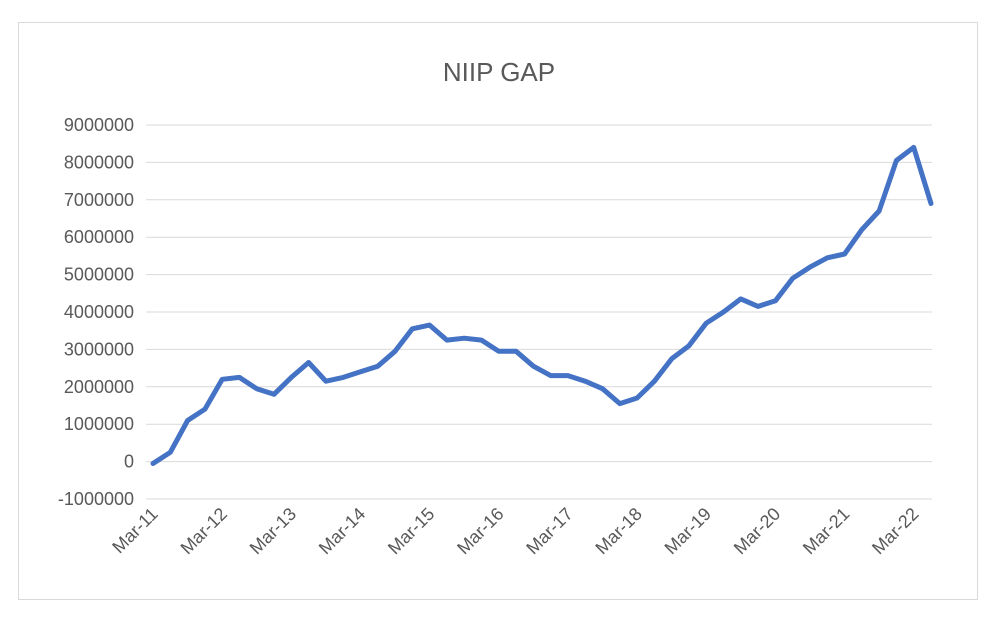  What do you see at coordinates (129, 462) in the screenshot?
I see `y-tick-label: 0` at bounding box center [129, 462].